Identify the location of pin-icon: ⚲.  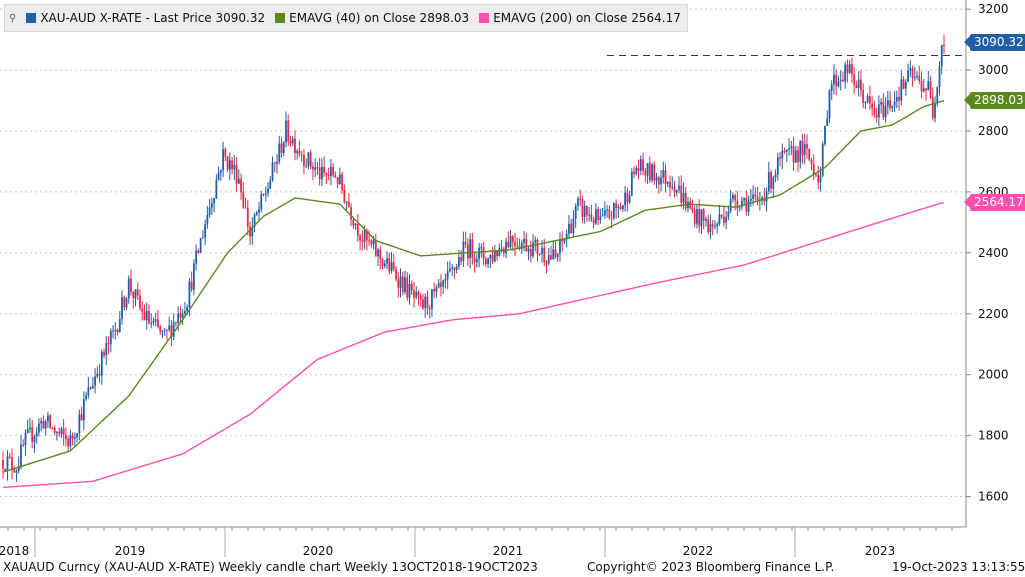
(13, 18).